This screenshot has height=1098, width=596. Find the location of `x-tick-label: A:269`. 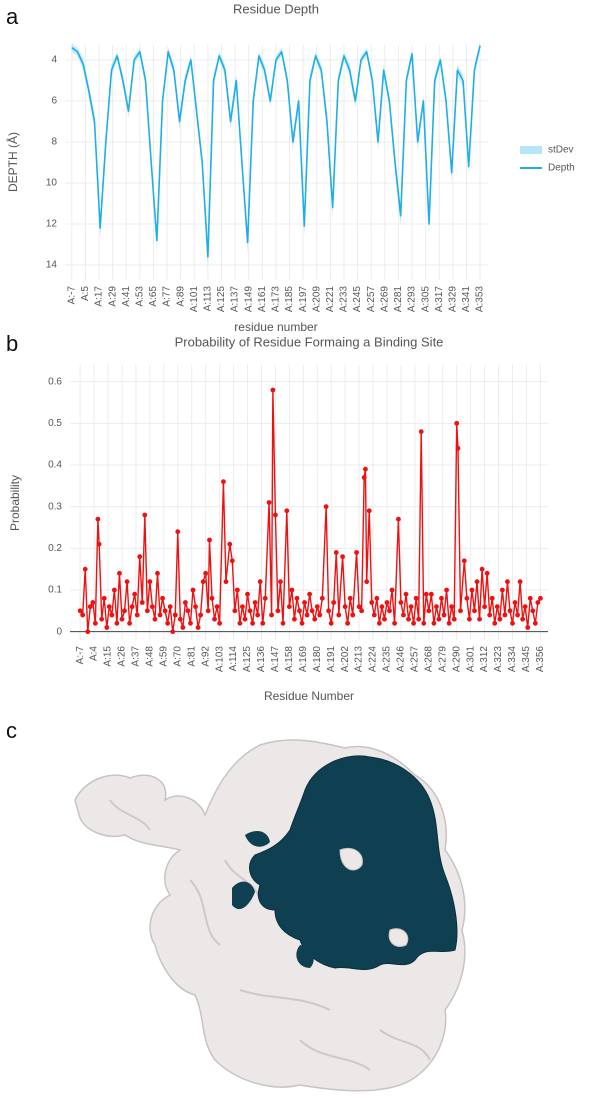

x-tick-label: A:269 is located at coordinates (384, 299).